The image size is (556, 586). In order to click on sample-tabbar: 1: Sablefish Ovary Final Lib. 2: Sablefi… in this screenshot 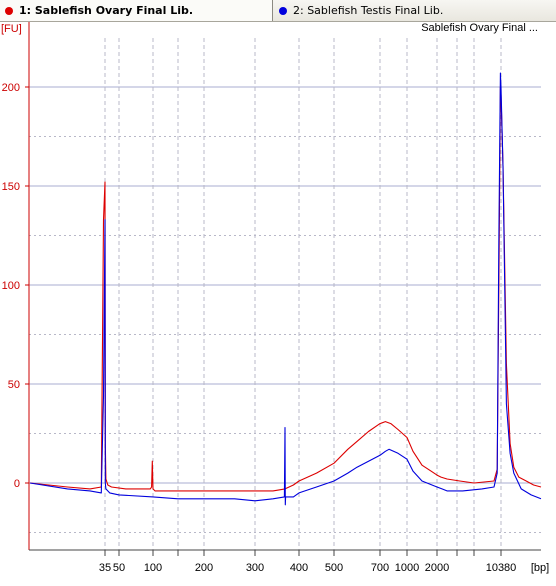, I will do `click(278, 11)`.